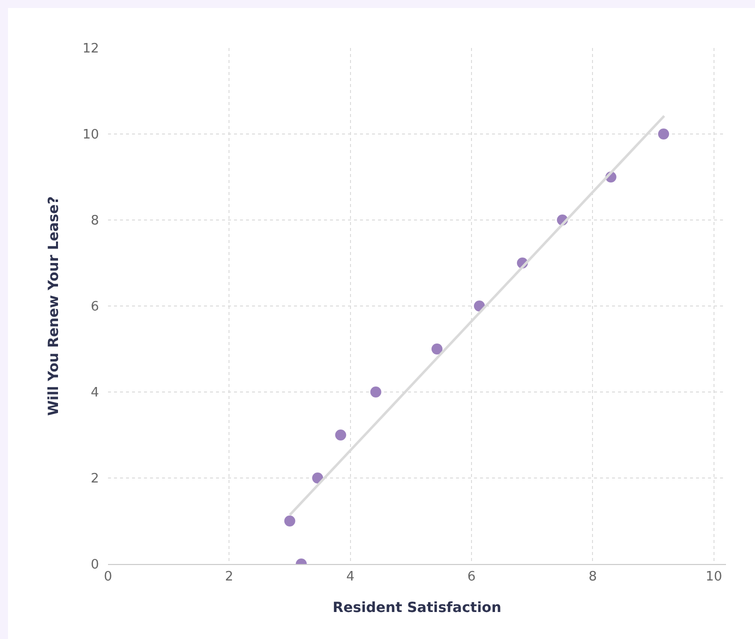 This screenshot has height=639, width=755. Describe the element at coordinates (94, 479) in the screenshot. I see `y-tick-label: 2` at that location.